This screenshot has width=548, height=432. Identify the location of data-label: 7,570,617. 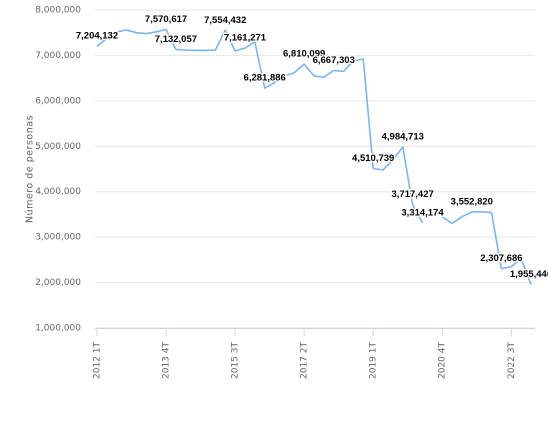
(166, 19).